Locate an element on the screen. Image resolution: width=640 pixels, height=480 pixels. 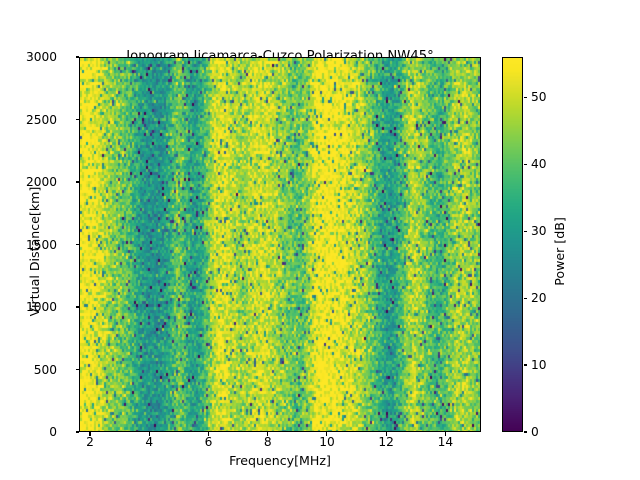
y-tick-label-4: 2000 is located at coordinates (41, 182).